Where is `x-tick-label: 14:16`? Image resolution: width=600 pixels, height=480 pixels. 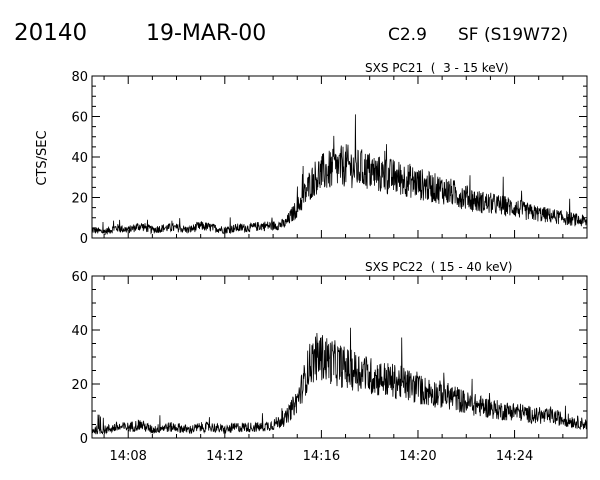
x-tick-label: 14:16 is located at coordinates (321, 456).